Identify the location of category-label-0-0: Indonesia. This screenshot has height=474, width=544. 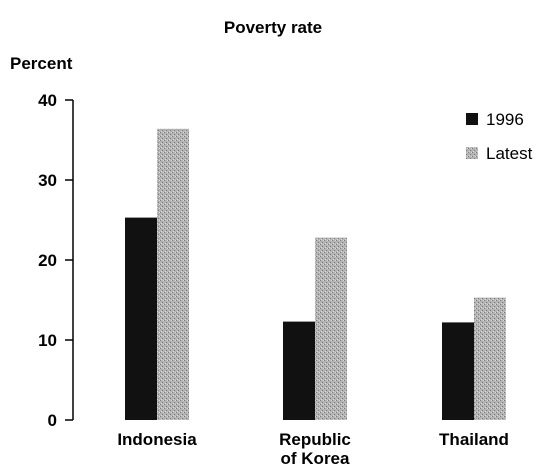
(157, 439).